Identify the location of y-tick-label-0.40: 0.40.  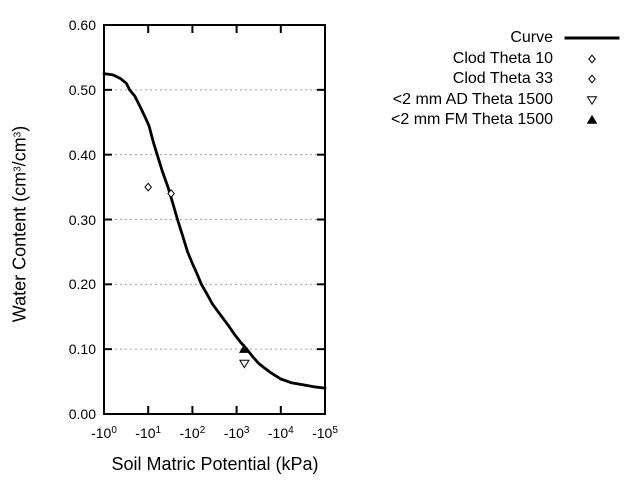
(82, 154).